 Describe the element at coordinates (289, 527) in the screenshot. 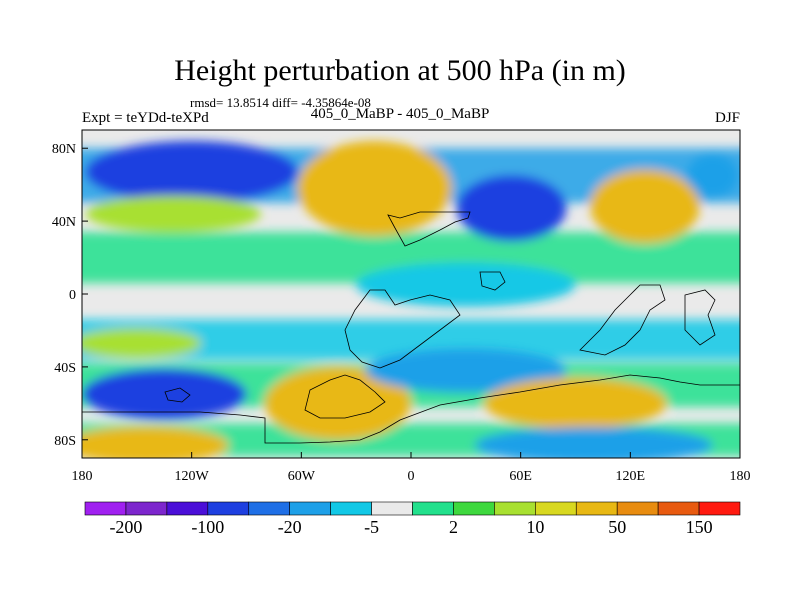

I see `colorbar-label: -20` at that location.